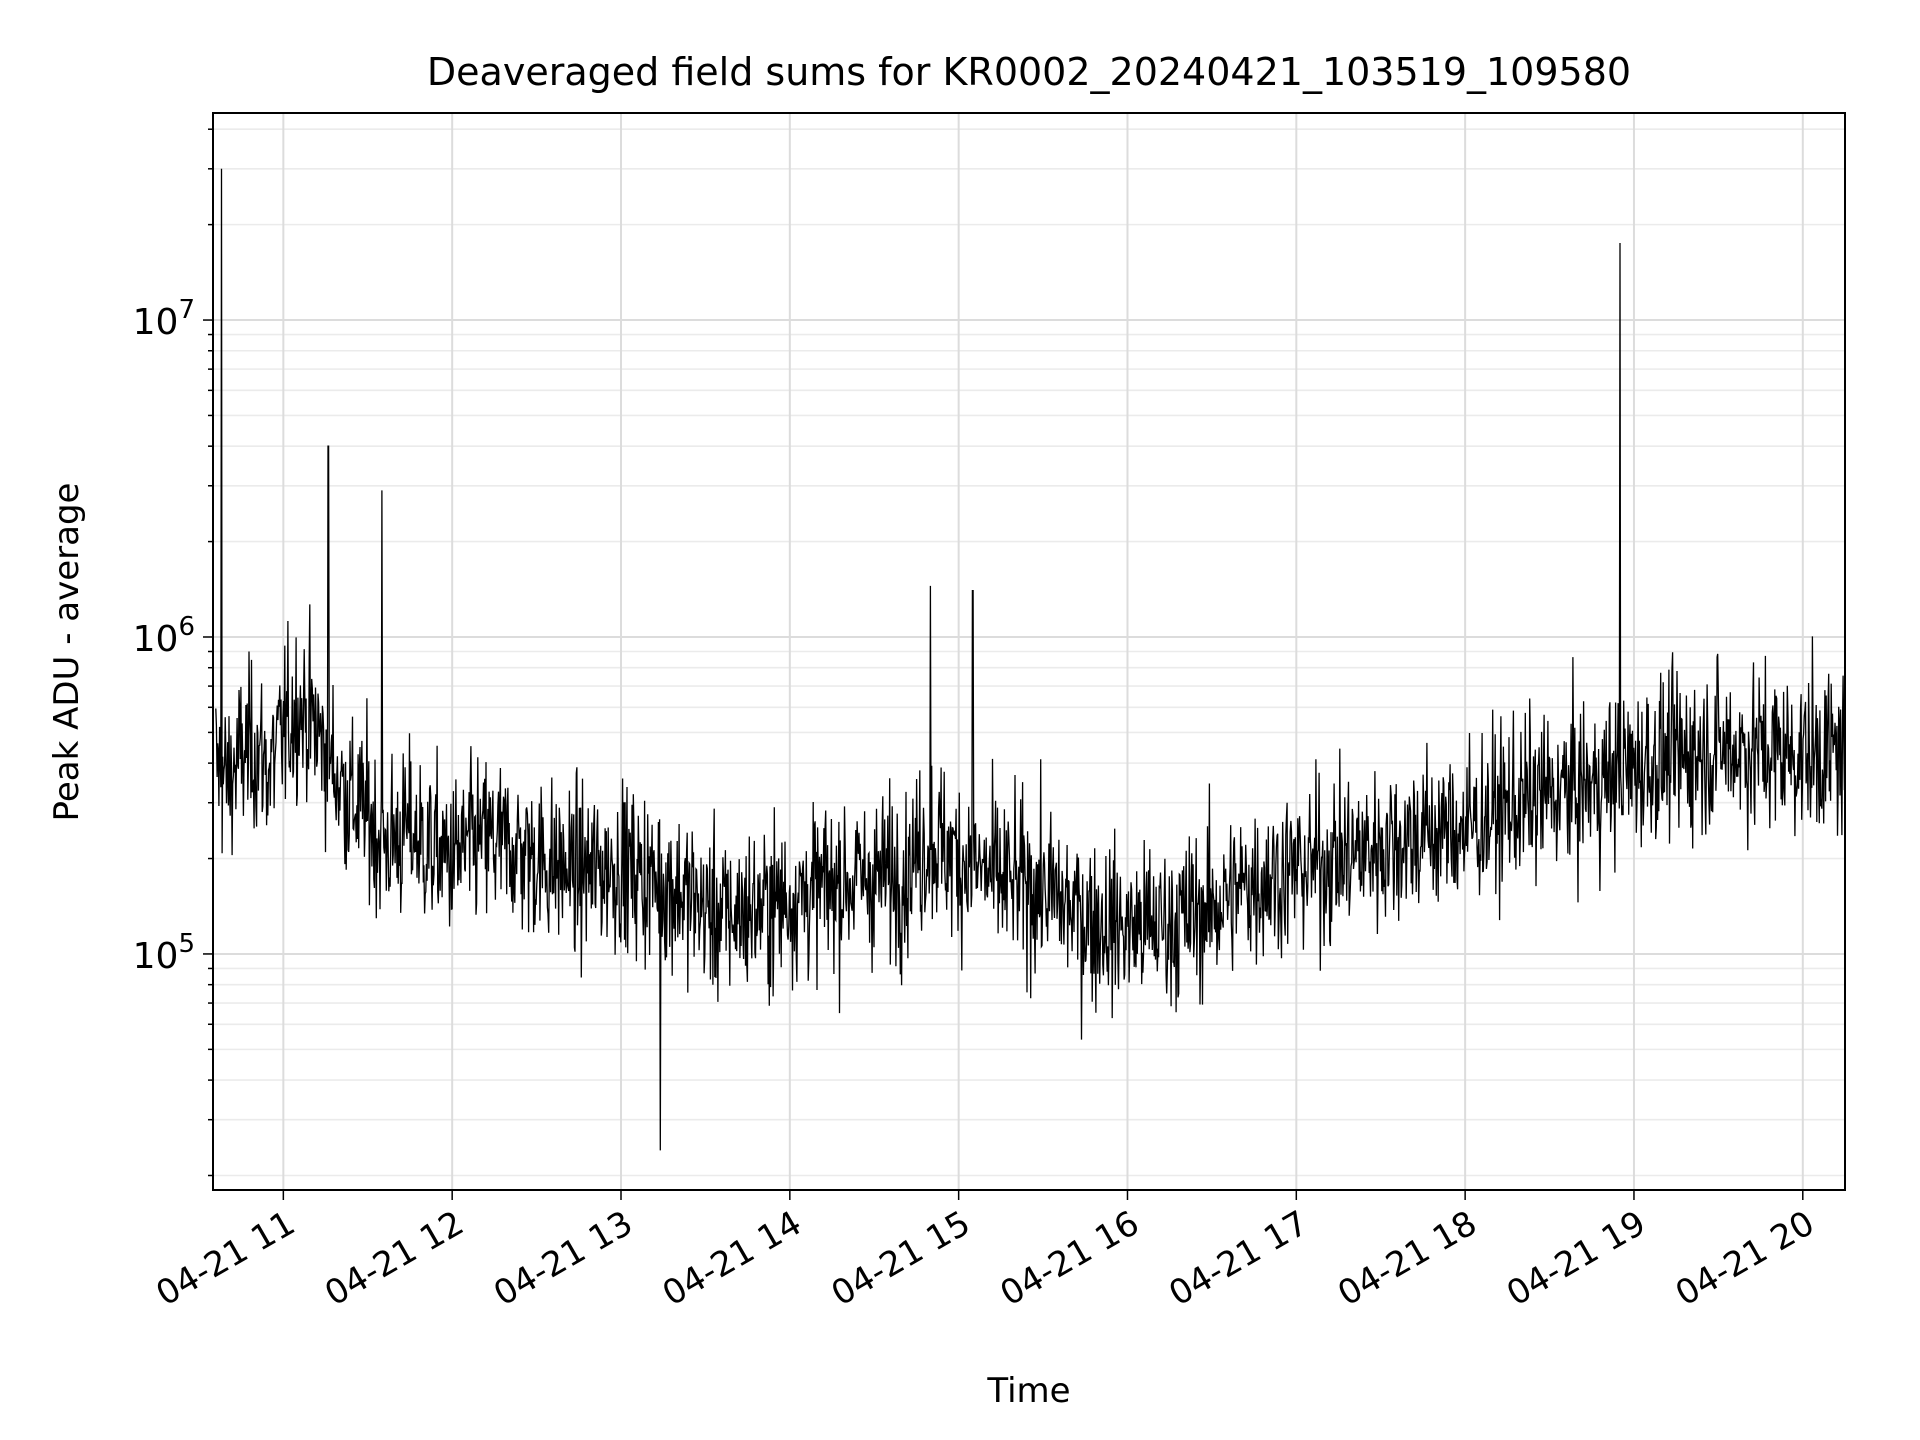 The image size is (1920, 1440). What do you see at coordinates (164, 953) in the screenshot?
I see `y-tick-label: 10⁵` at bounding box center [164, 953].